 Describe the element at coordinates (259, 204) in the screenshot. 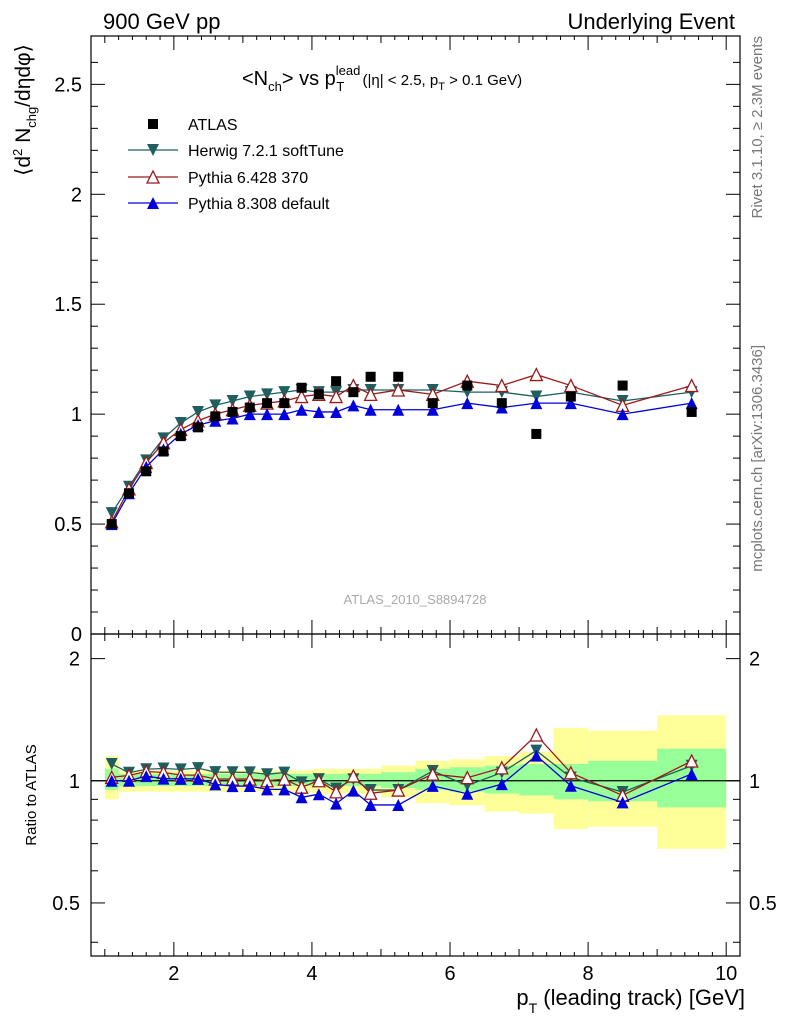

I see `legend-label: Pythia 8.308 default` at that location.